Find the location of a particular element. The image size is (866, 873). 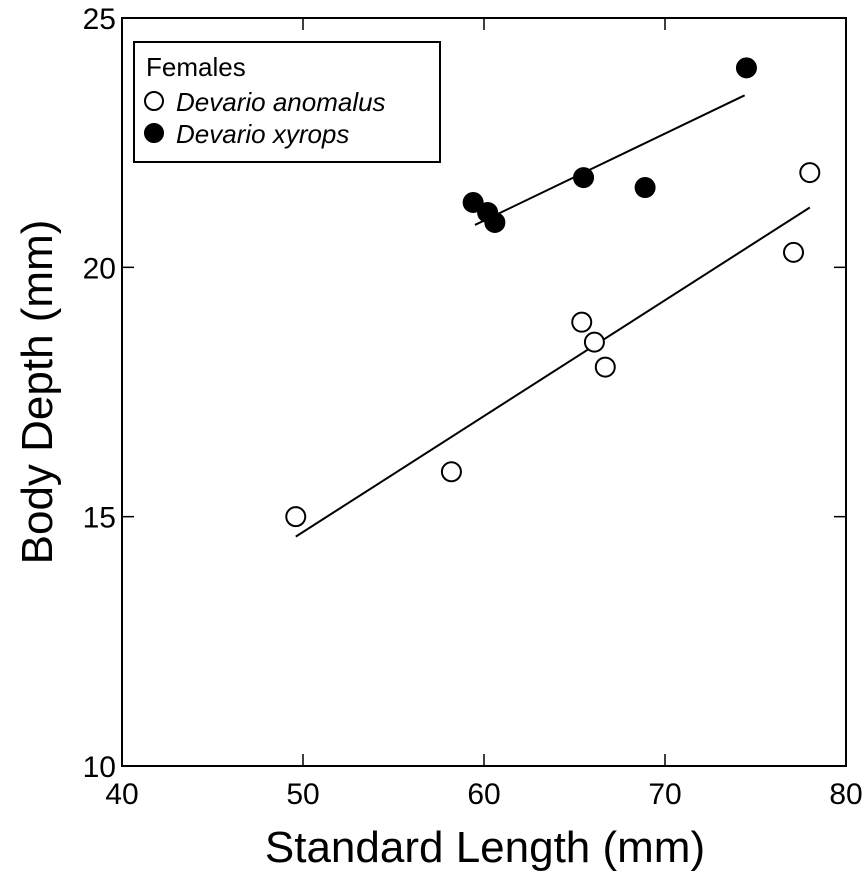

y-tick-label: 15 is located at coordinates (99, 518).